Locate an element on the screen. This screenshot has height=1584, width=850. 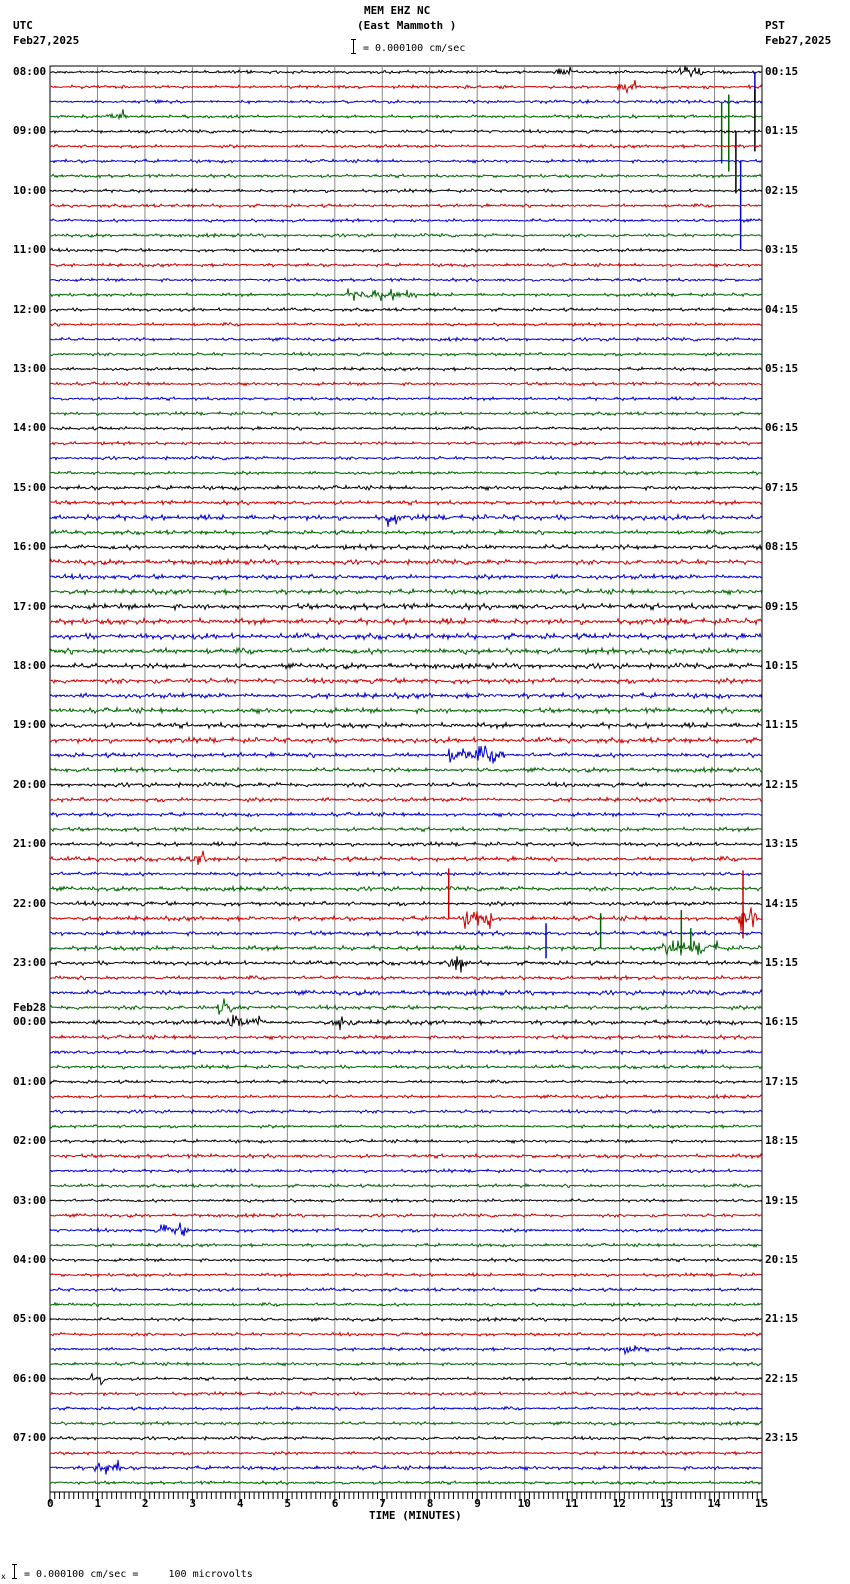
pst-time-label: 03:15 is located at coordinates (782, 250).